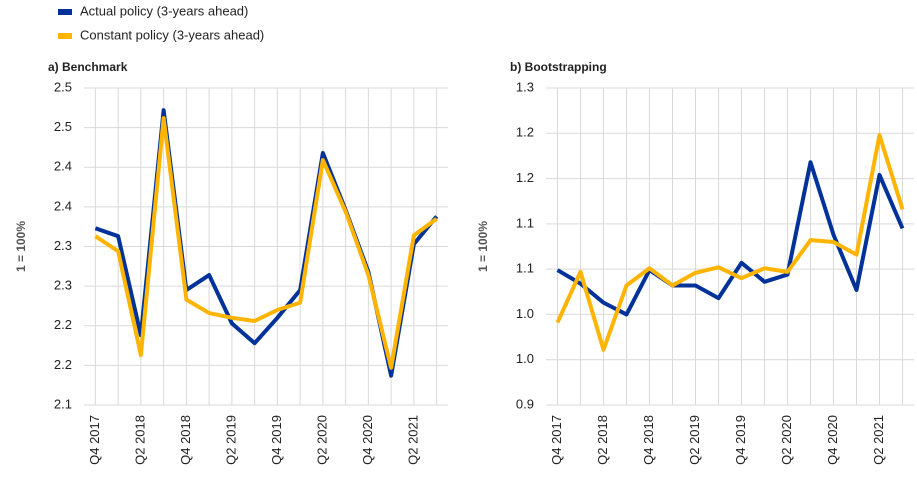 Image resolution: width=917 pixels, height=477 pixels. Describe the element at coordinates (730, 238) in the screenshot. I see `series-line` at that location.